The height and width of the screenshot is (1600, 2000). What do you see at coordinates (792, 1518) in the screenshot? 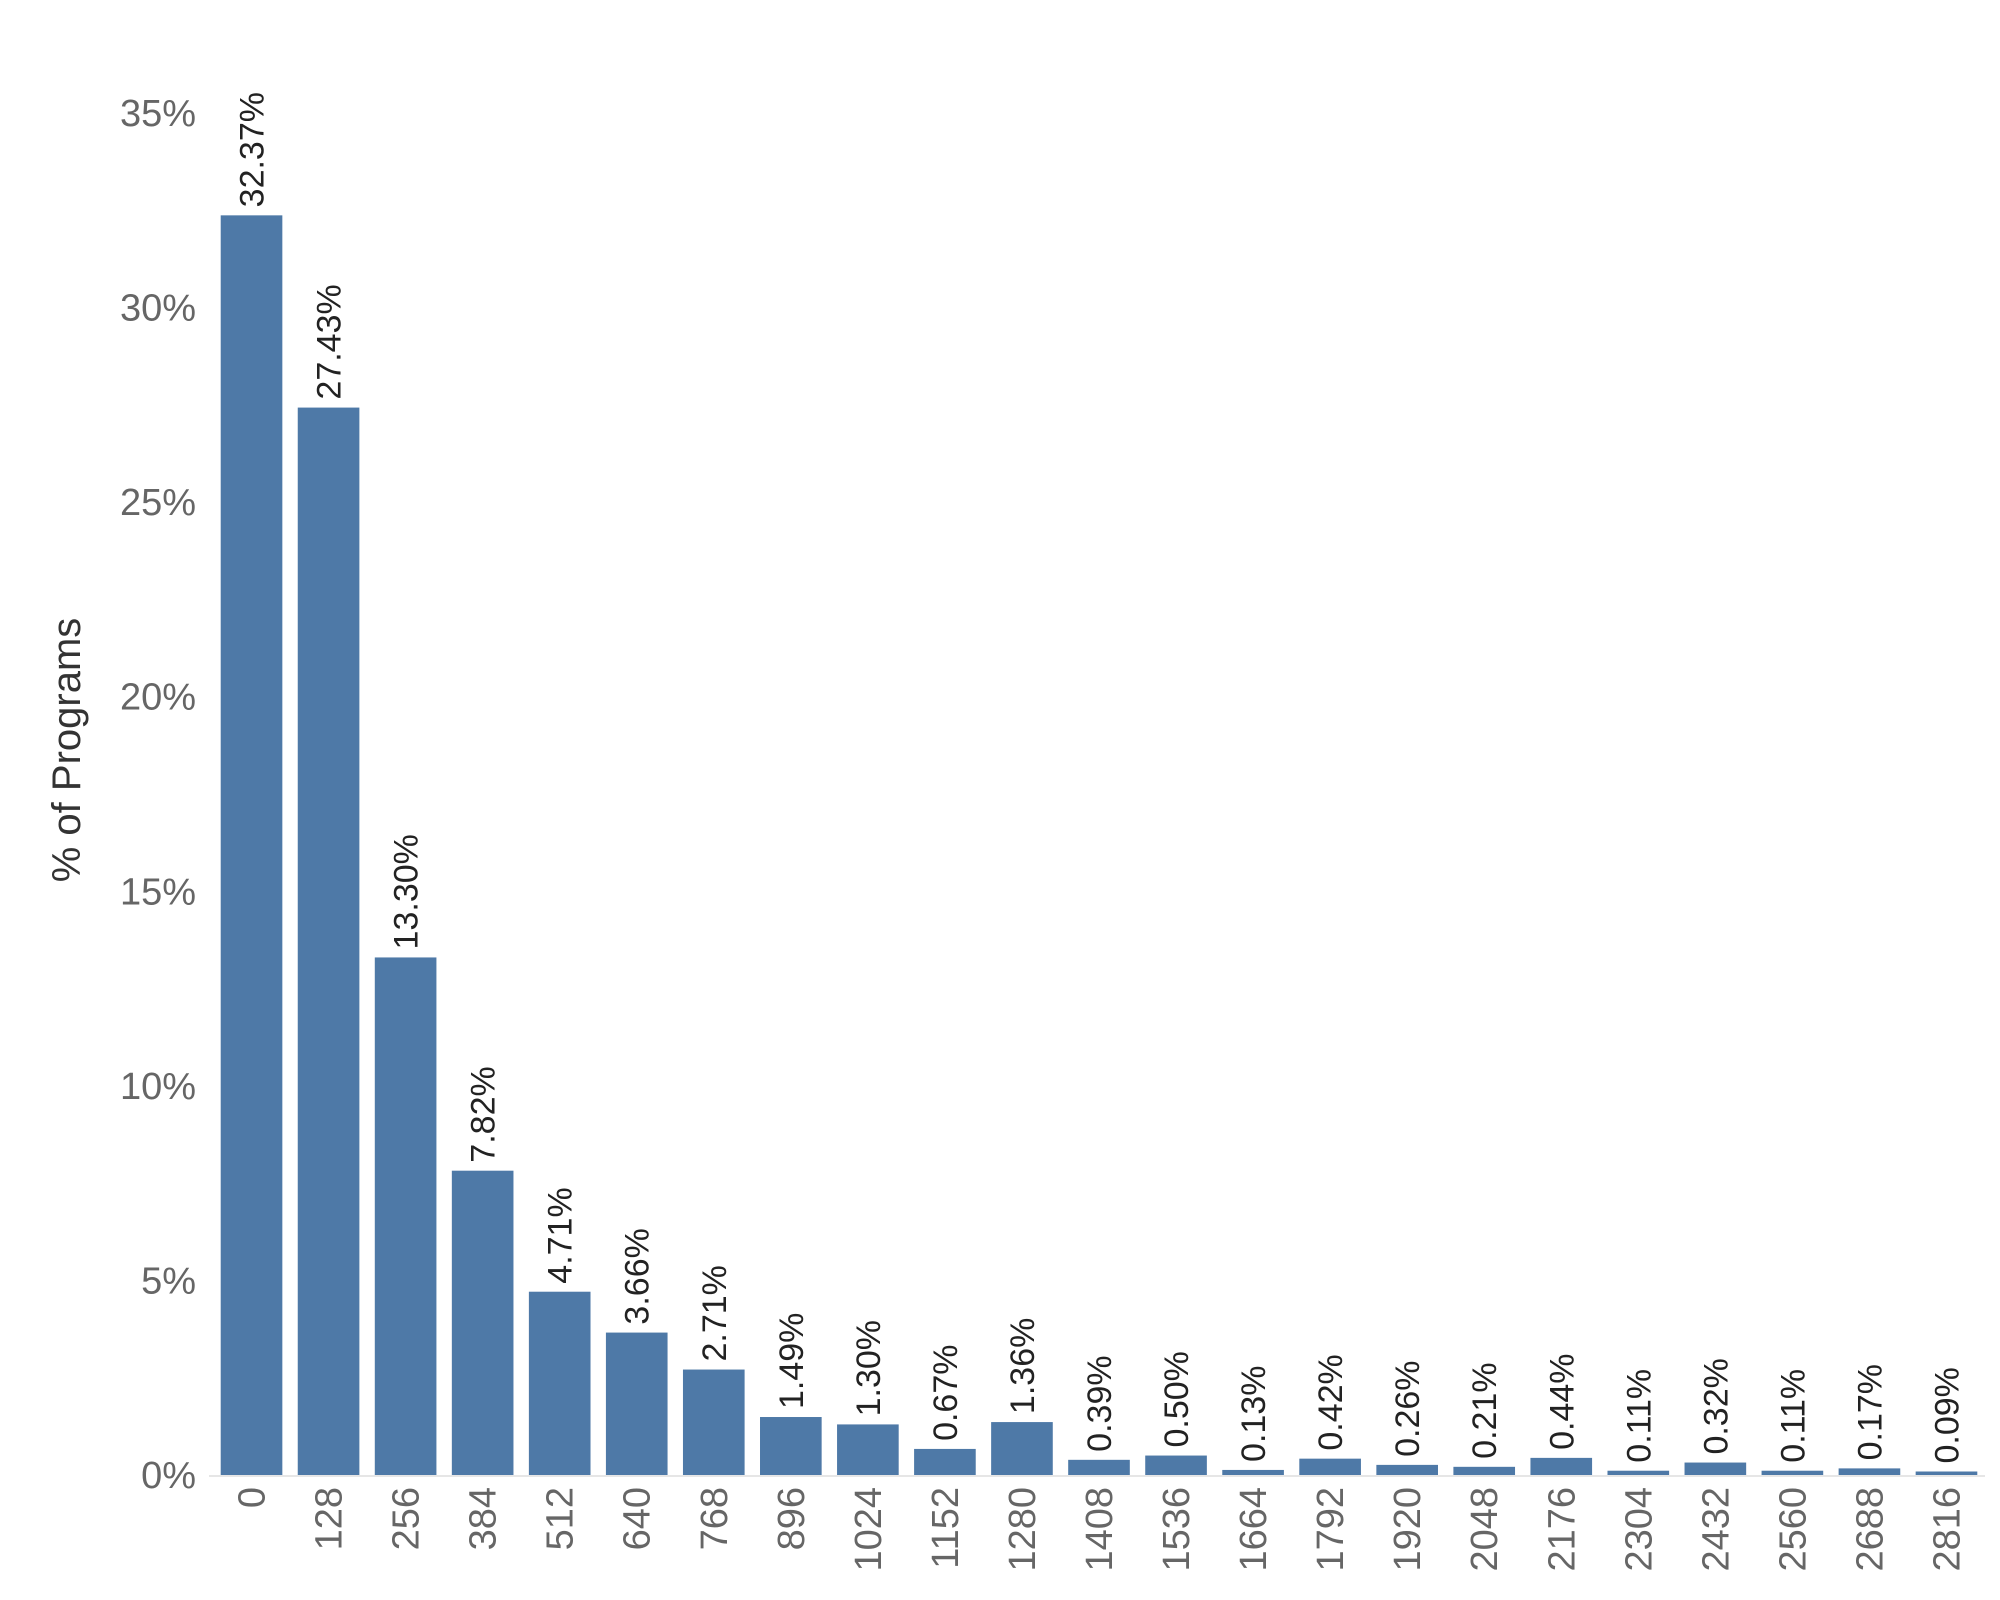
I see `x-tick-label: 896` at bounding box center [792, 1518].